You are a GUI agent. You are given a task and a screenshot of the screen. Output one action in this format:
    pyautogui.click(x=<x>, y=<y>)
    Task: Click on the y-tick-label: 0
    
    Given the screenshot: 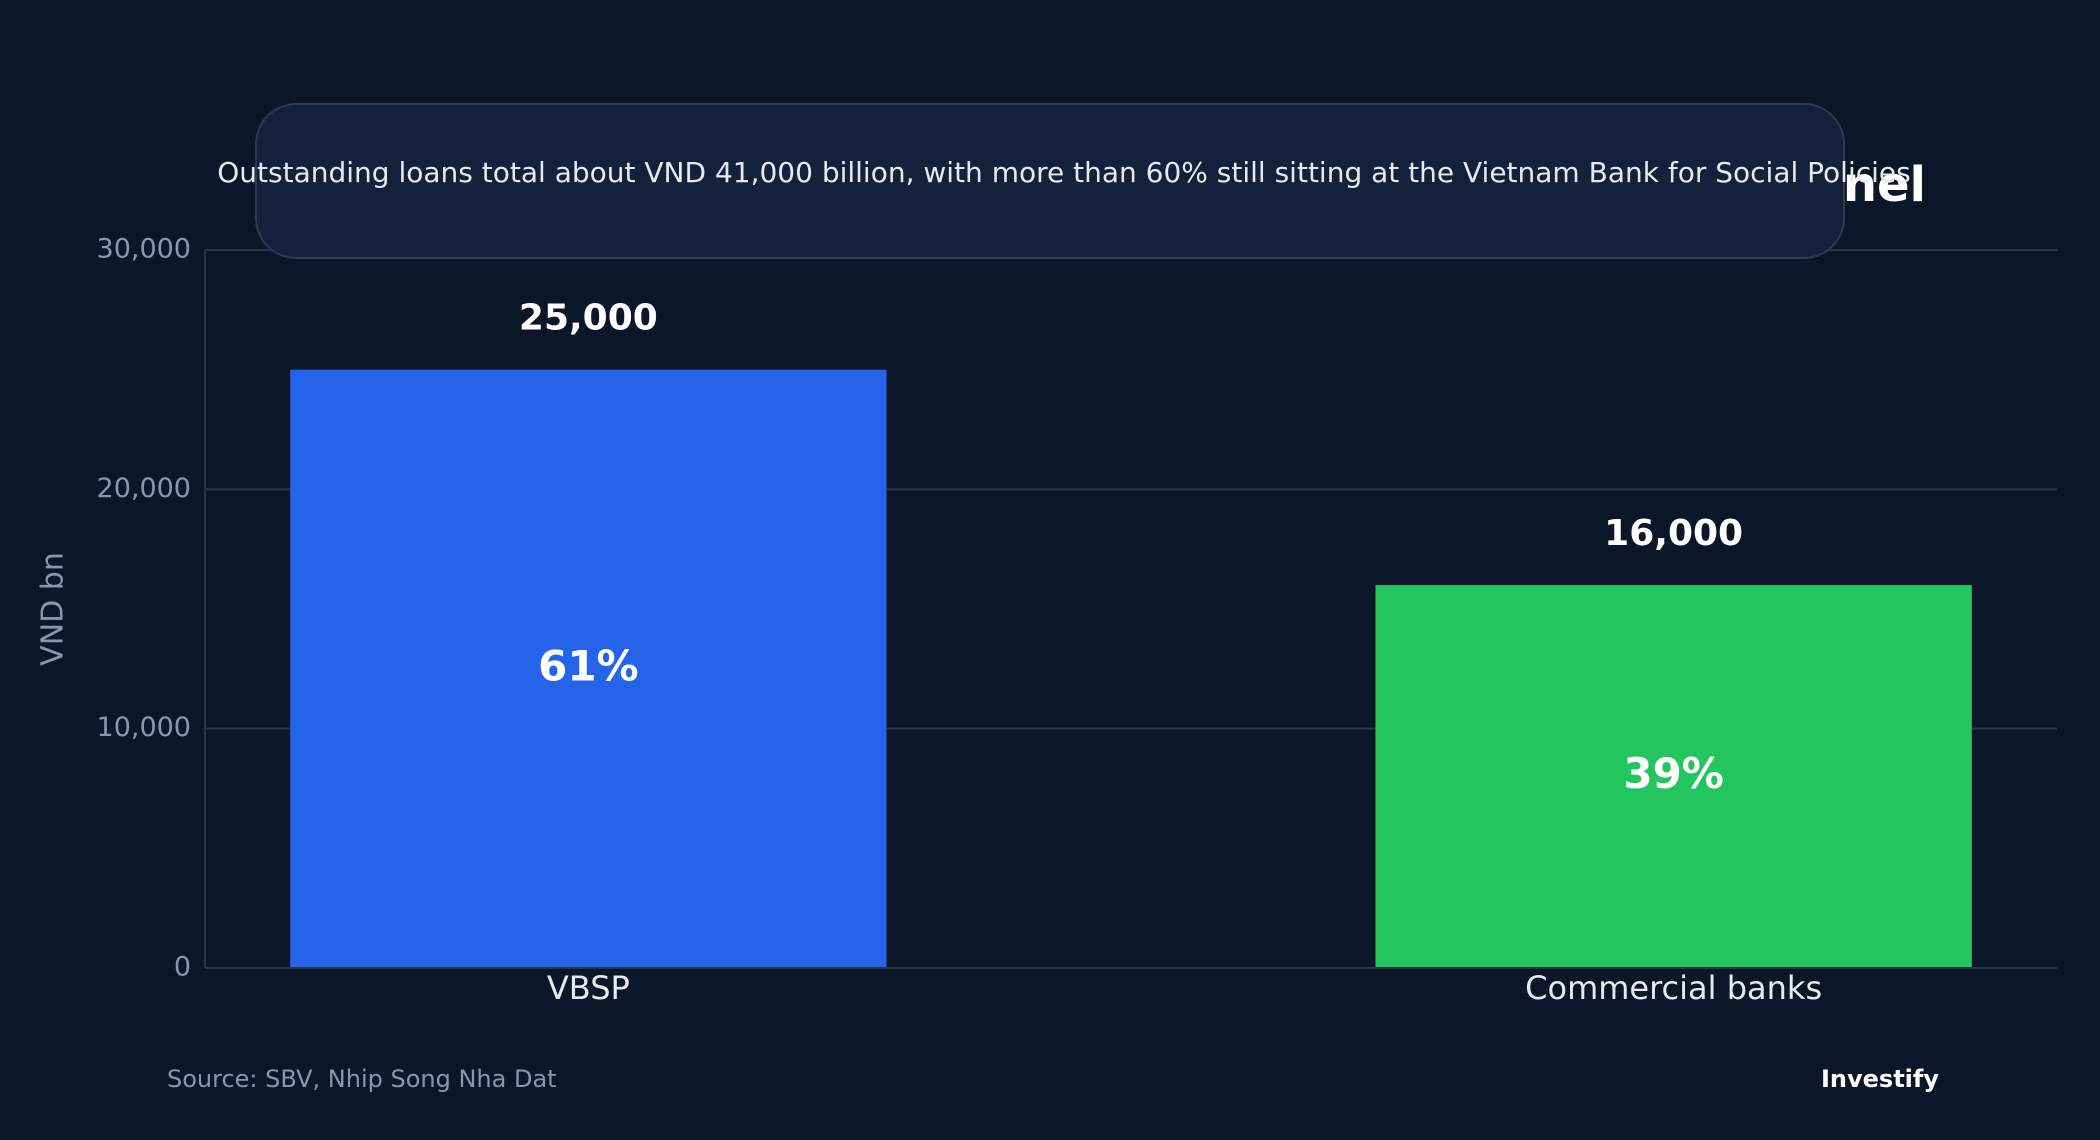 What is the action you would take?
    pyautogui.click(x=182, y=967)
    